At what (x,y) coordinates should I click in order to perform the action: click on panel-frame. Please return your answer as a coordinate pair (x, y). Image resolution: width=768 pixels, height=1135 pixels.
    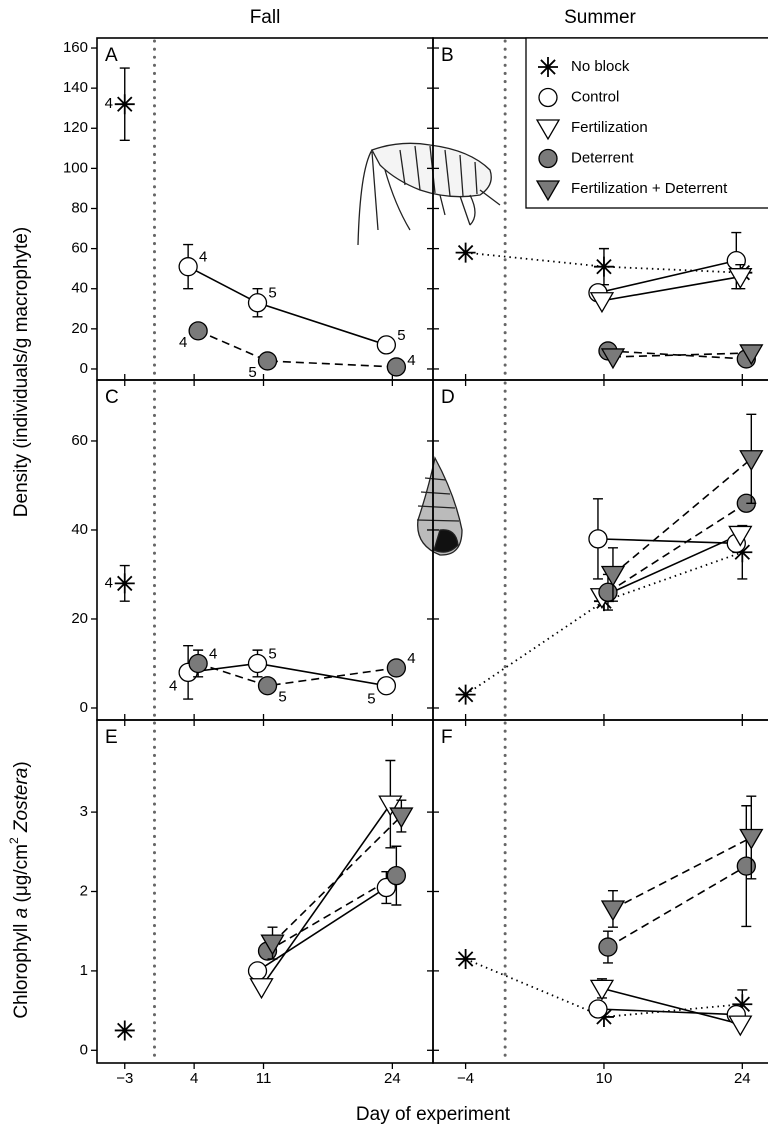
    Looking at the image, I should click on (265, 209).